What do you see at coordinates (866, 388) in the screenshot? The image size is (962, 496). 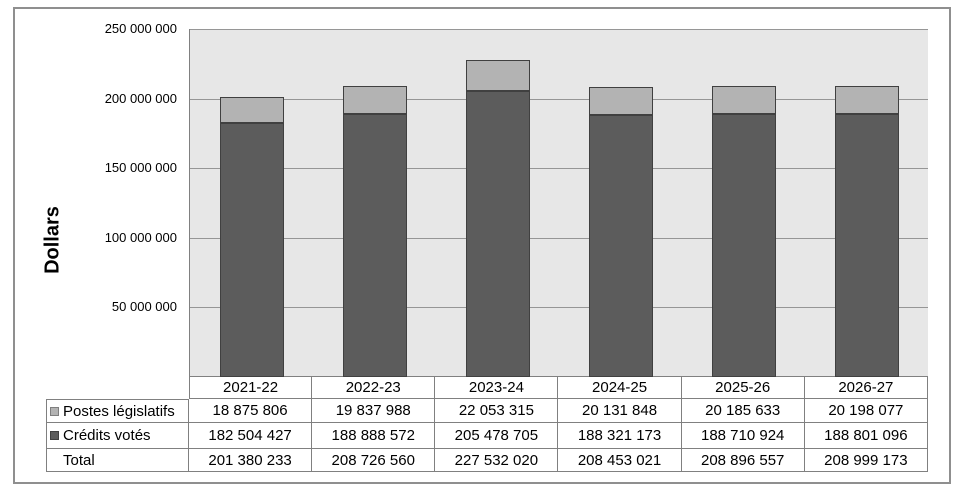 I see `table-col-header-2026-27: 2026-27` at bounding box center [866, 388].